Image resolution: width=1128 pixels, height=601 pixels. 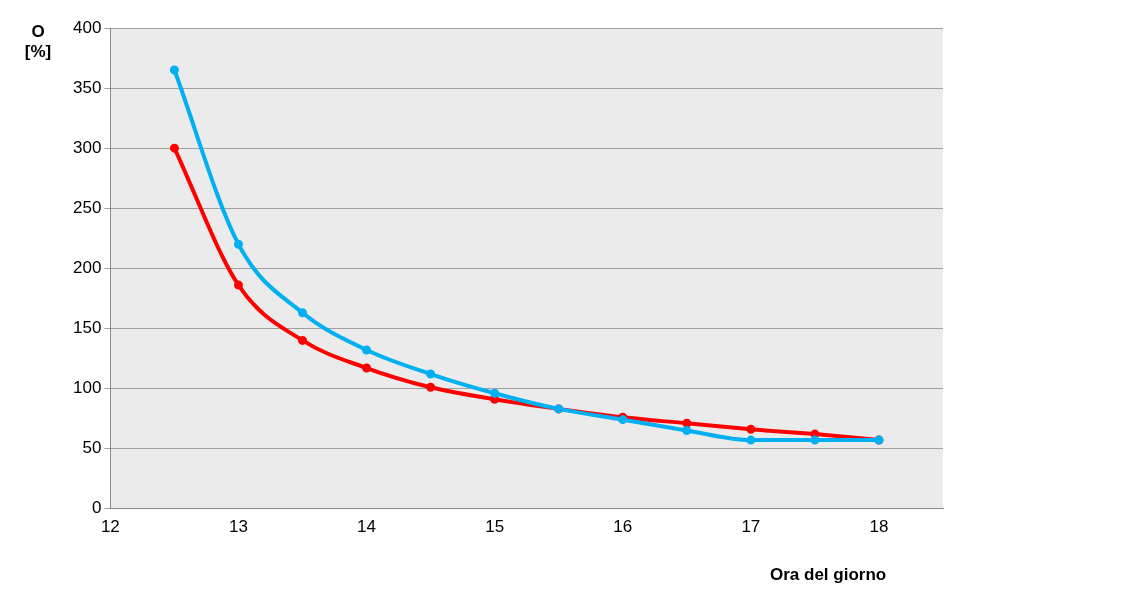 What do you see at coordinates (92, 448) in the screenshot?
I see `y-tick-label: 50` at bounding box center [92, 448].